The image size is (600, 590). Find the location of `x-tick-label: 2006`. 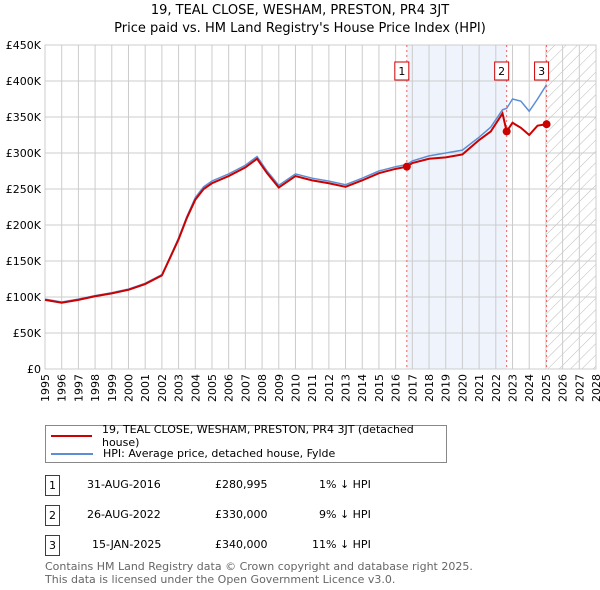

x-tick-label: 2006 is located at coordinates (229, 388).